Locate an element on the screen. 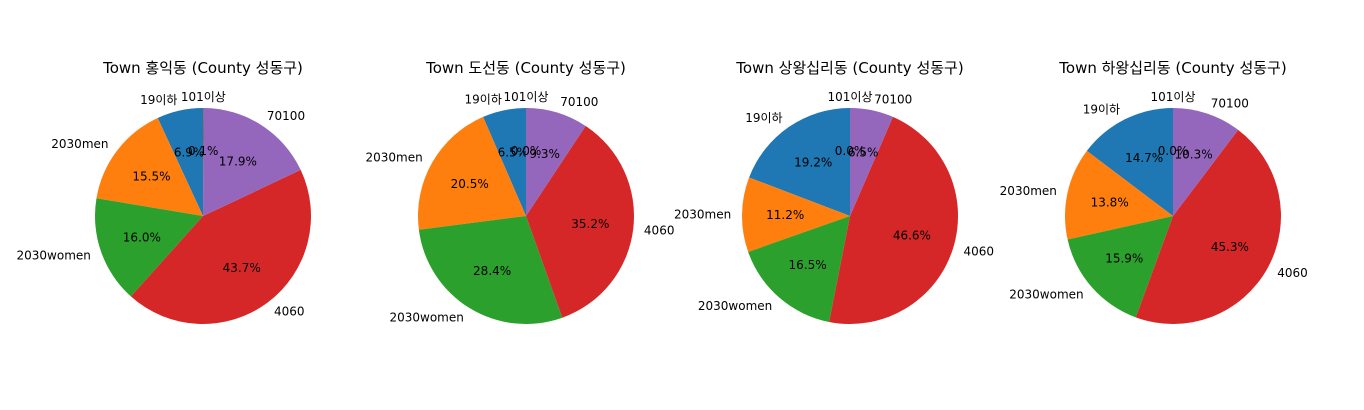 This screenshot has width=1364, height=410. chart-title: Town 상왕십리동 (County 성동구) is located at coordinates (849, 68).